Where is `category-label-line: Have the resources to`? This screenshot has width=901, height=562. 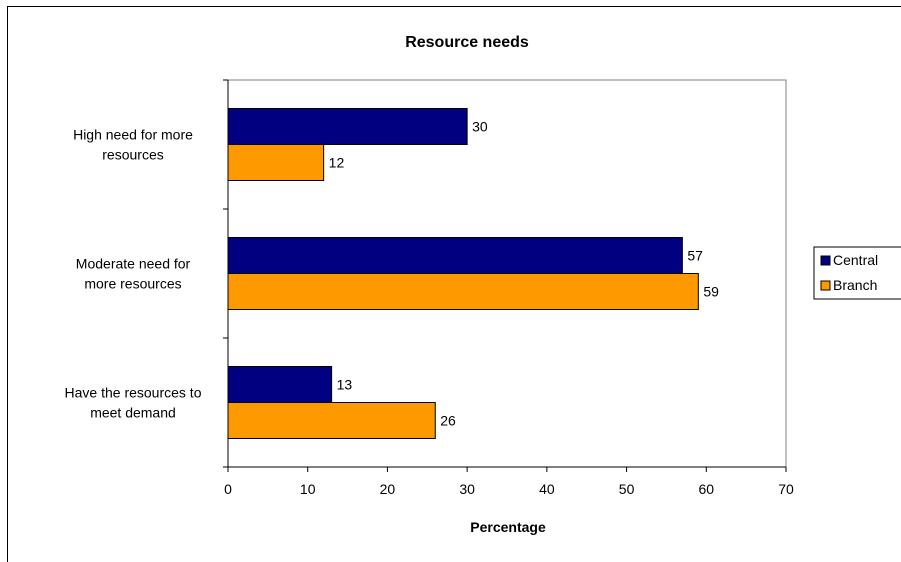
category-label-line: Have the resources to is located at coordinates (133, 393).